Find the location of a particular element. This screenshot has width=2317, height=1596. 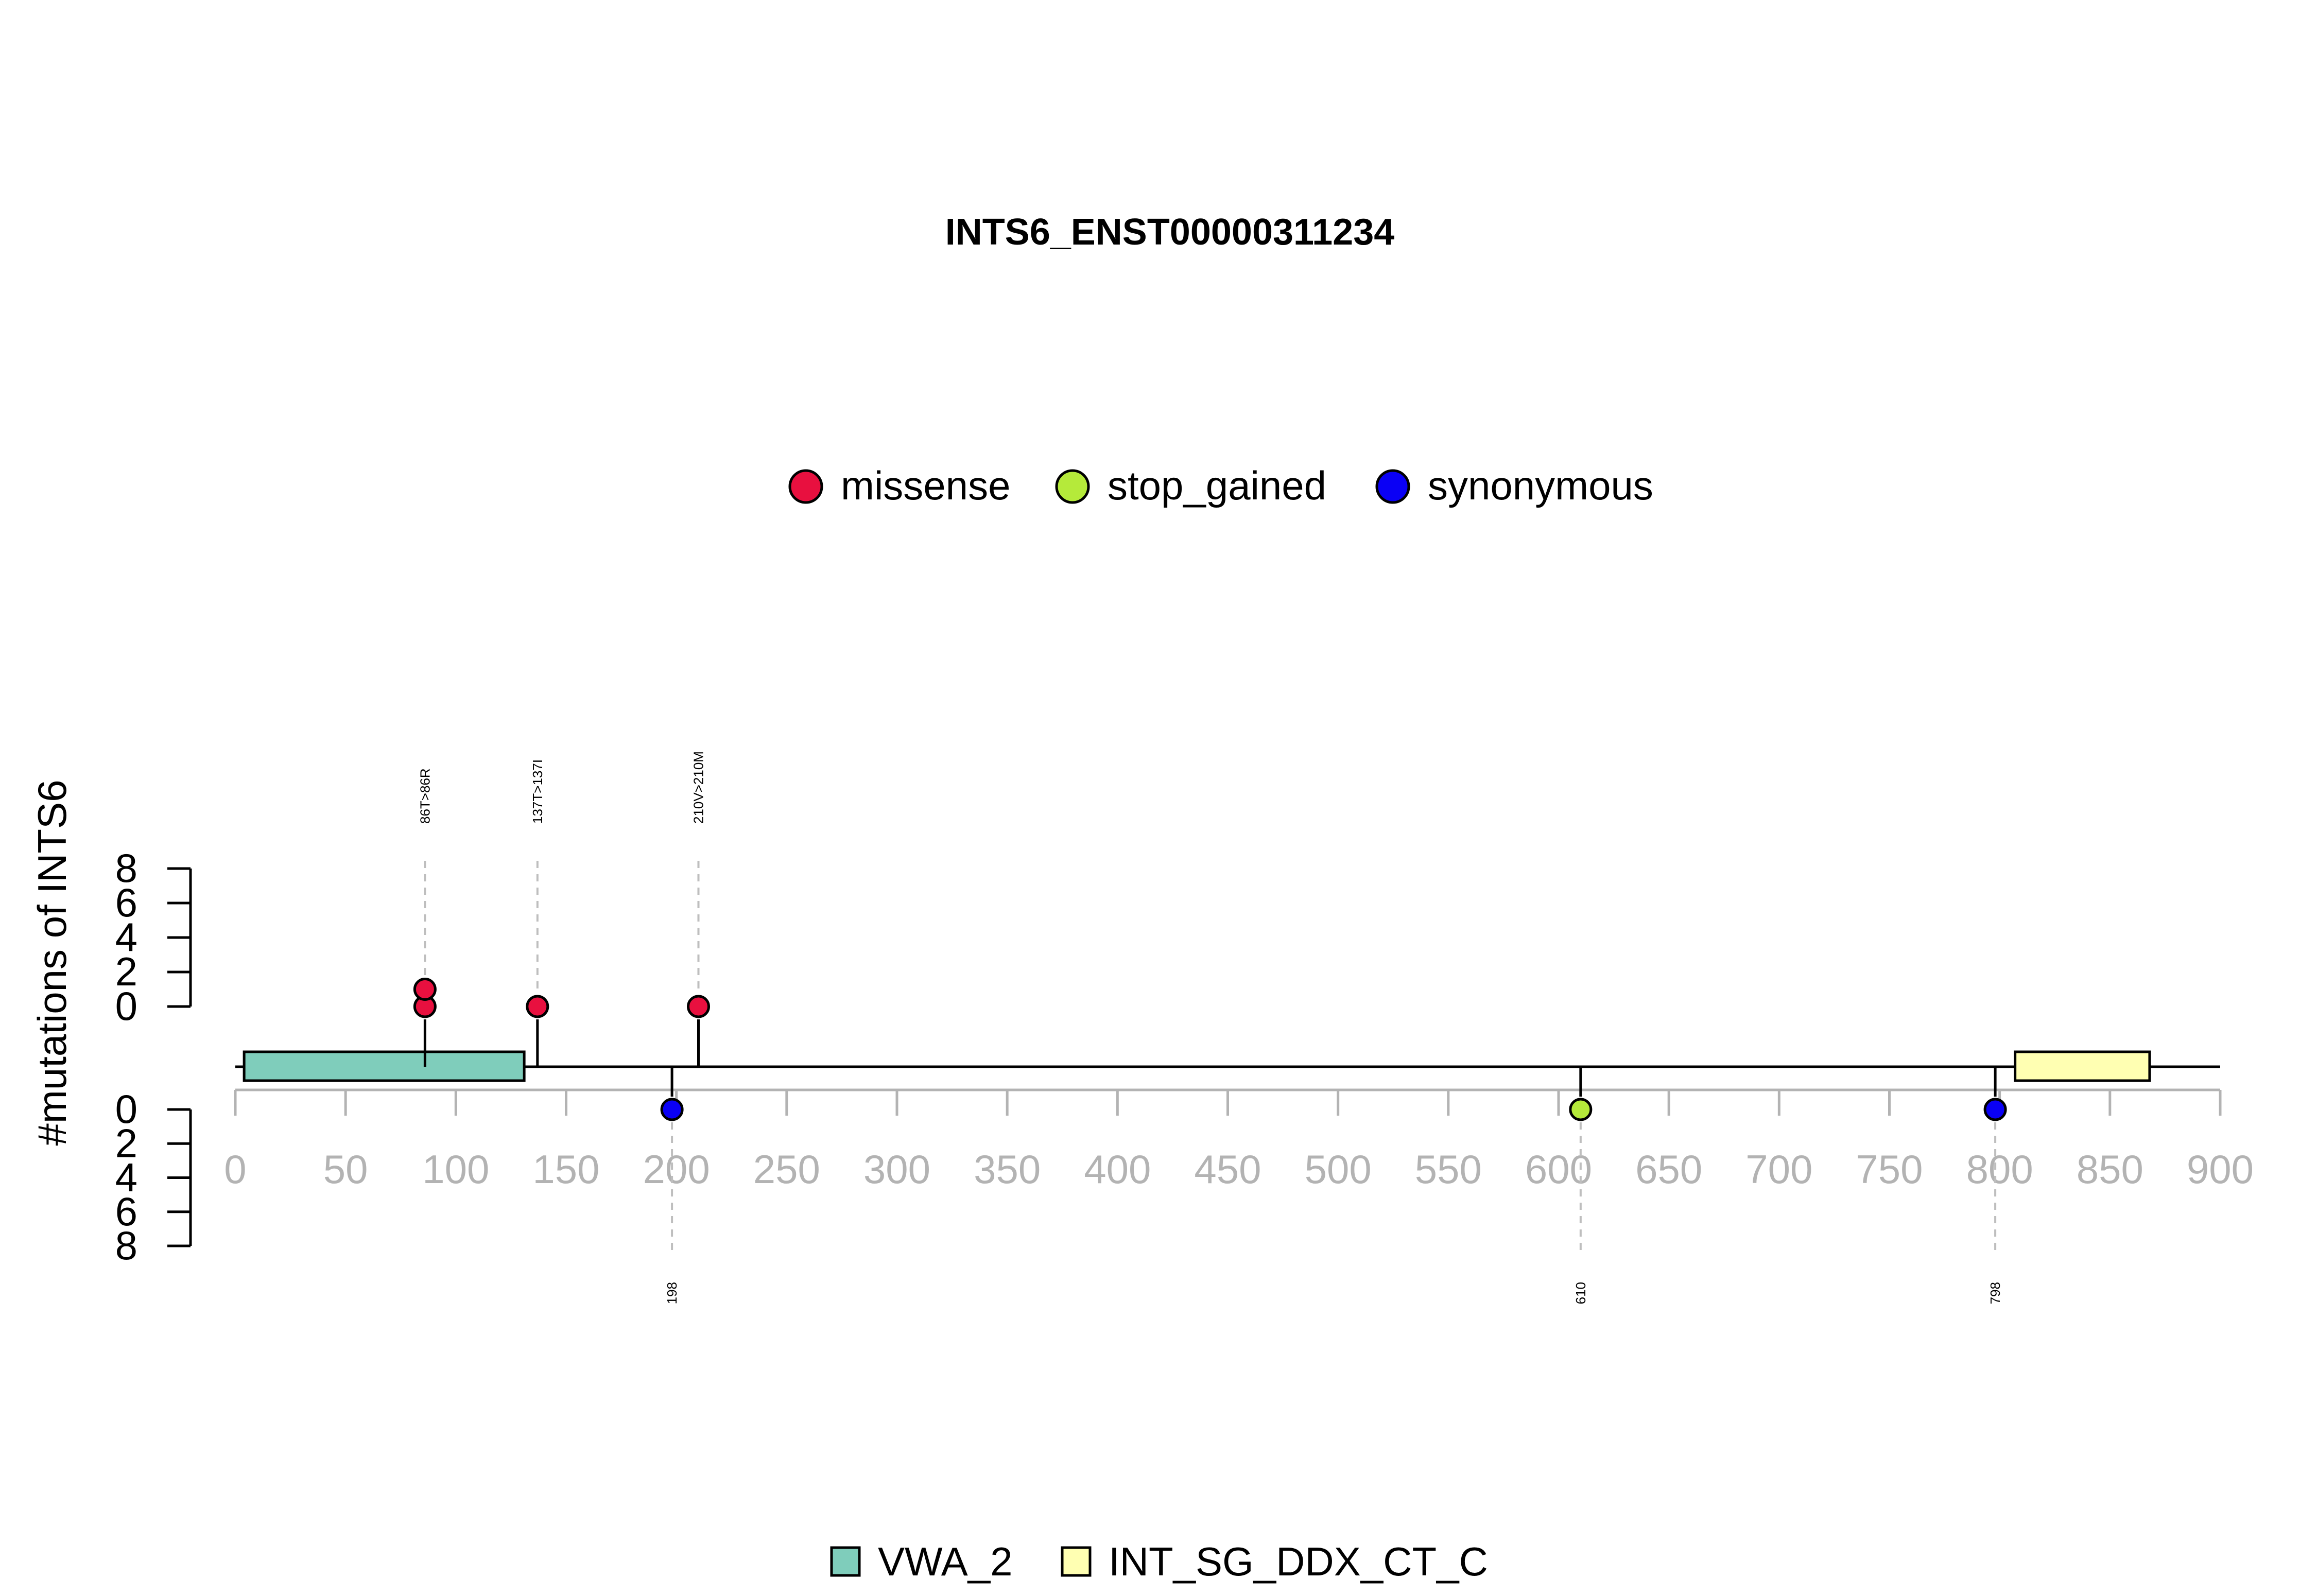

mutation-label-bottom: 798 is located at coordinates (1995, 1293).